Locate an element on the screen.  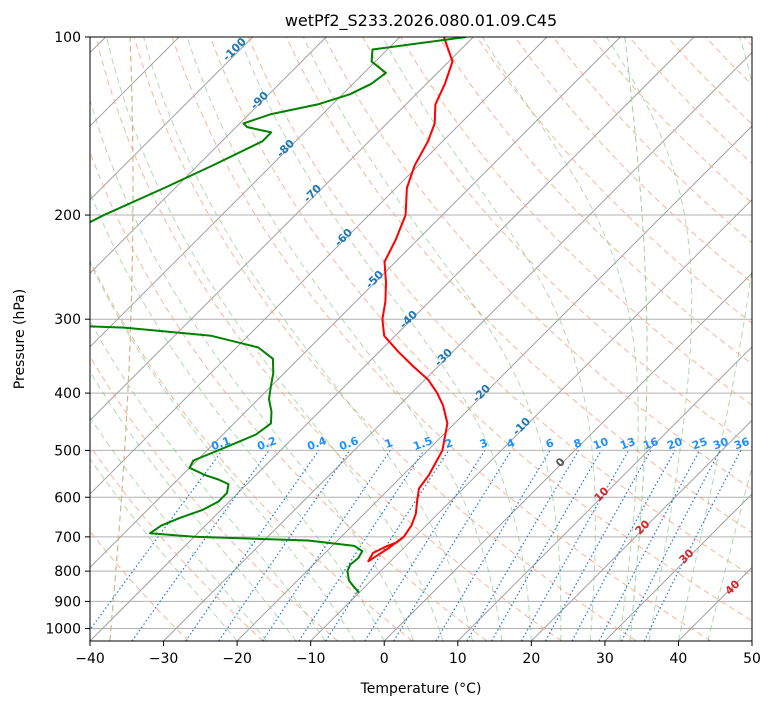
x-tick-label: −20 is located at coordinates (237, 659).